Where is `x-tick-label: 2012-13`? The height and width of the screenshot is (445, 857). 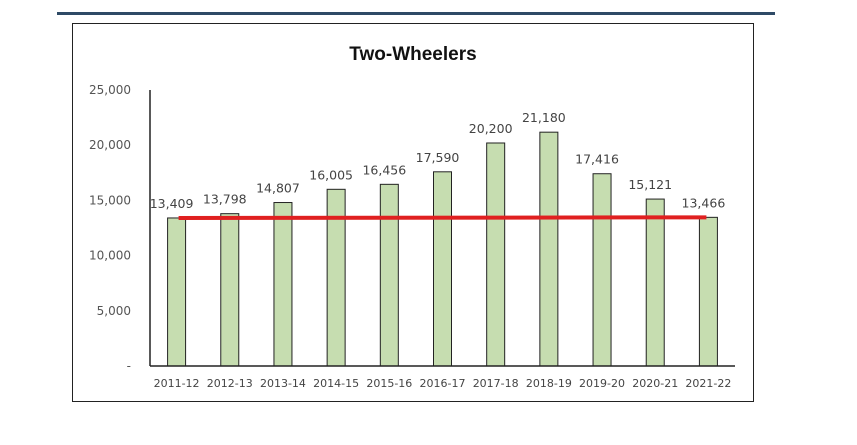 x-tick-label: 2012-13 is located at coordinates (230, 383).